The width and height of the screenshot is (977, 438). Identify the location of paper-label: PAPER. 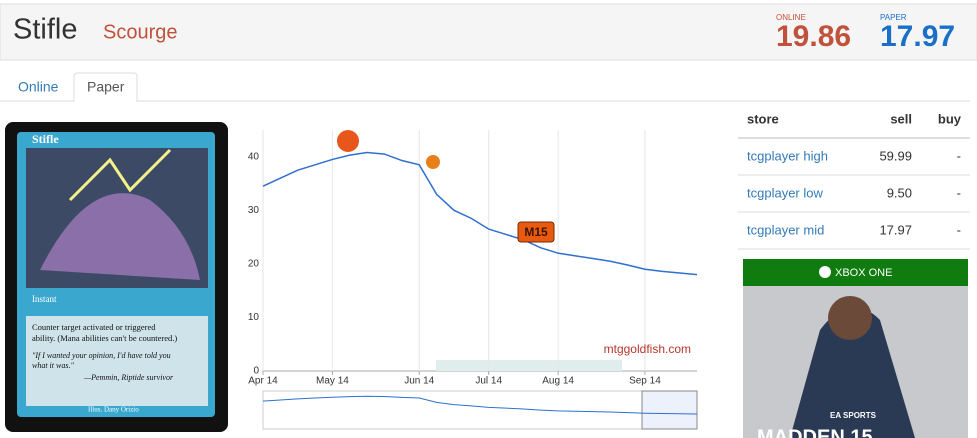
(893, 17).